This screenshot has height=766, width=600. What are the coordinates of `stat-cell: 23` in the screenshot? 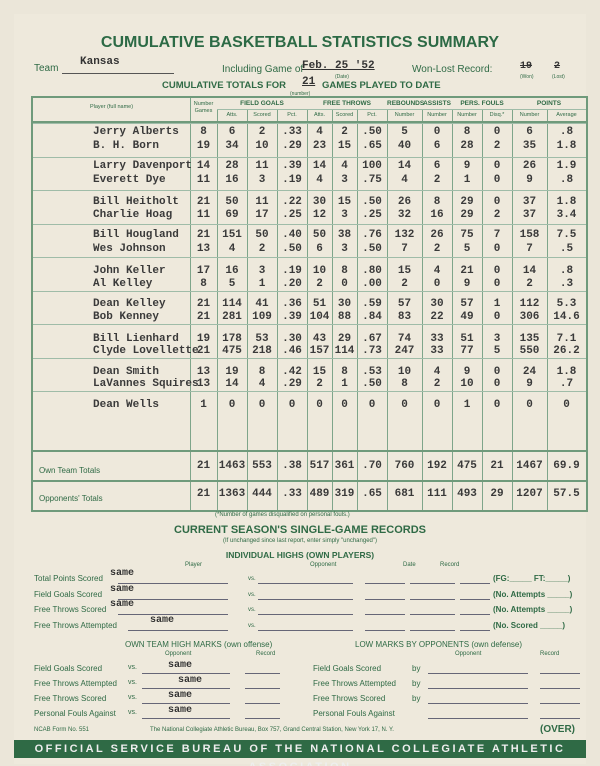 It's located at (319, 146).